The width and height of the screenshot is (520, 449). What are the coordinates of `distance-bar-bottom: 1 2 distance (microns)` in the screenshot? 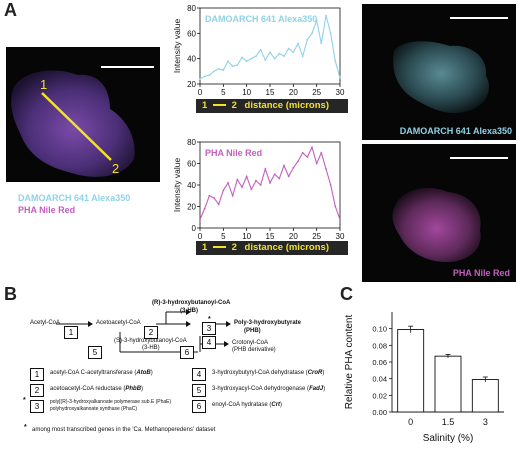 It's located at (272, 248).